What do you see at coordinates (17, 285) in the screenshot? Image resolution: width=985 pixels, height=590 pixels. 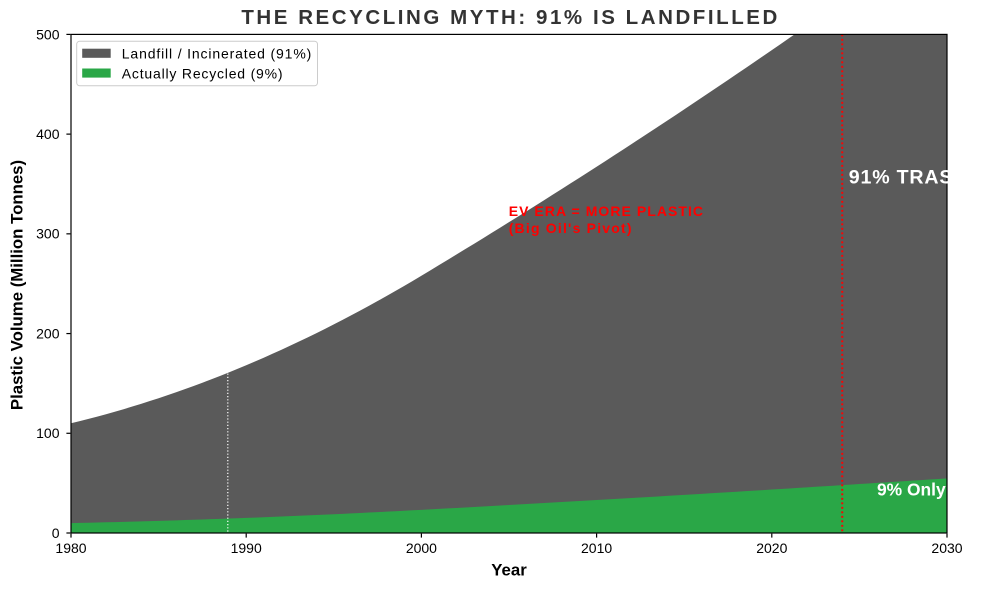 I see `svg-text:Plastic Volume (Million Tonnes: Plastic Volume (Million Tonnes)` at bounding box center [17, 285].